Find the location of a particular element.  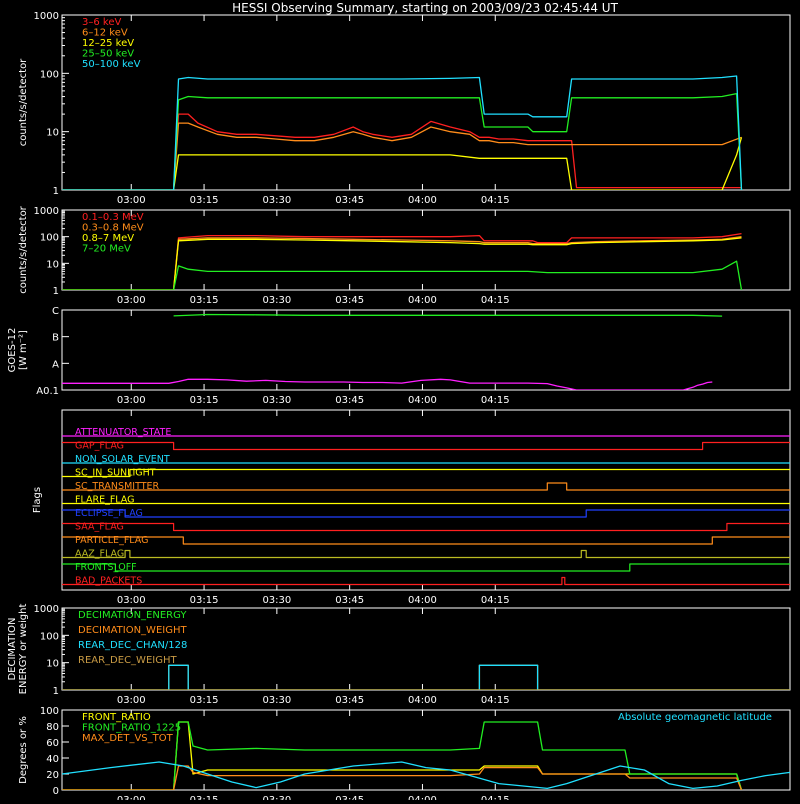

goes-ytick-label: B is located at coordinates (55, 338).